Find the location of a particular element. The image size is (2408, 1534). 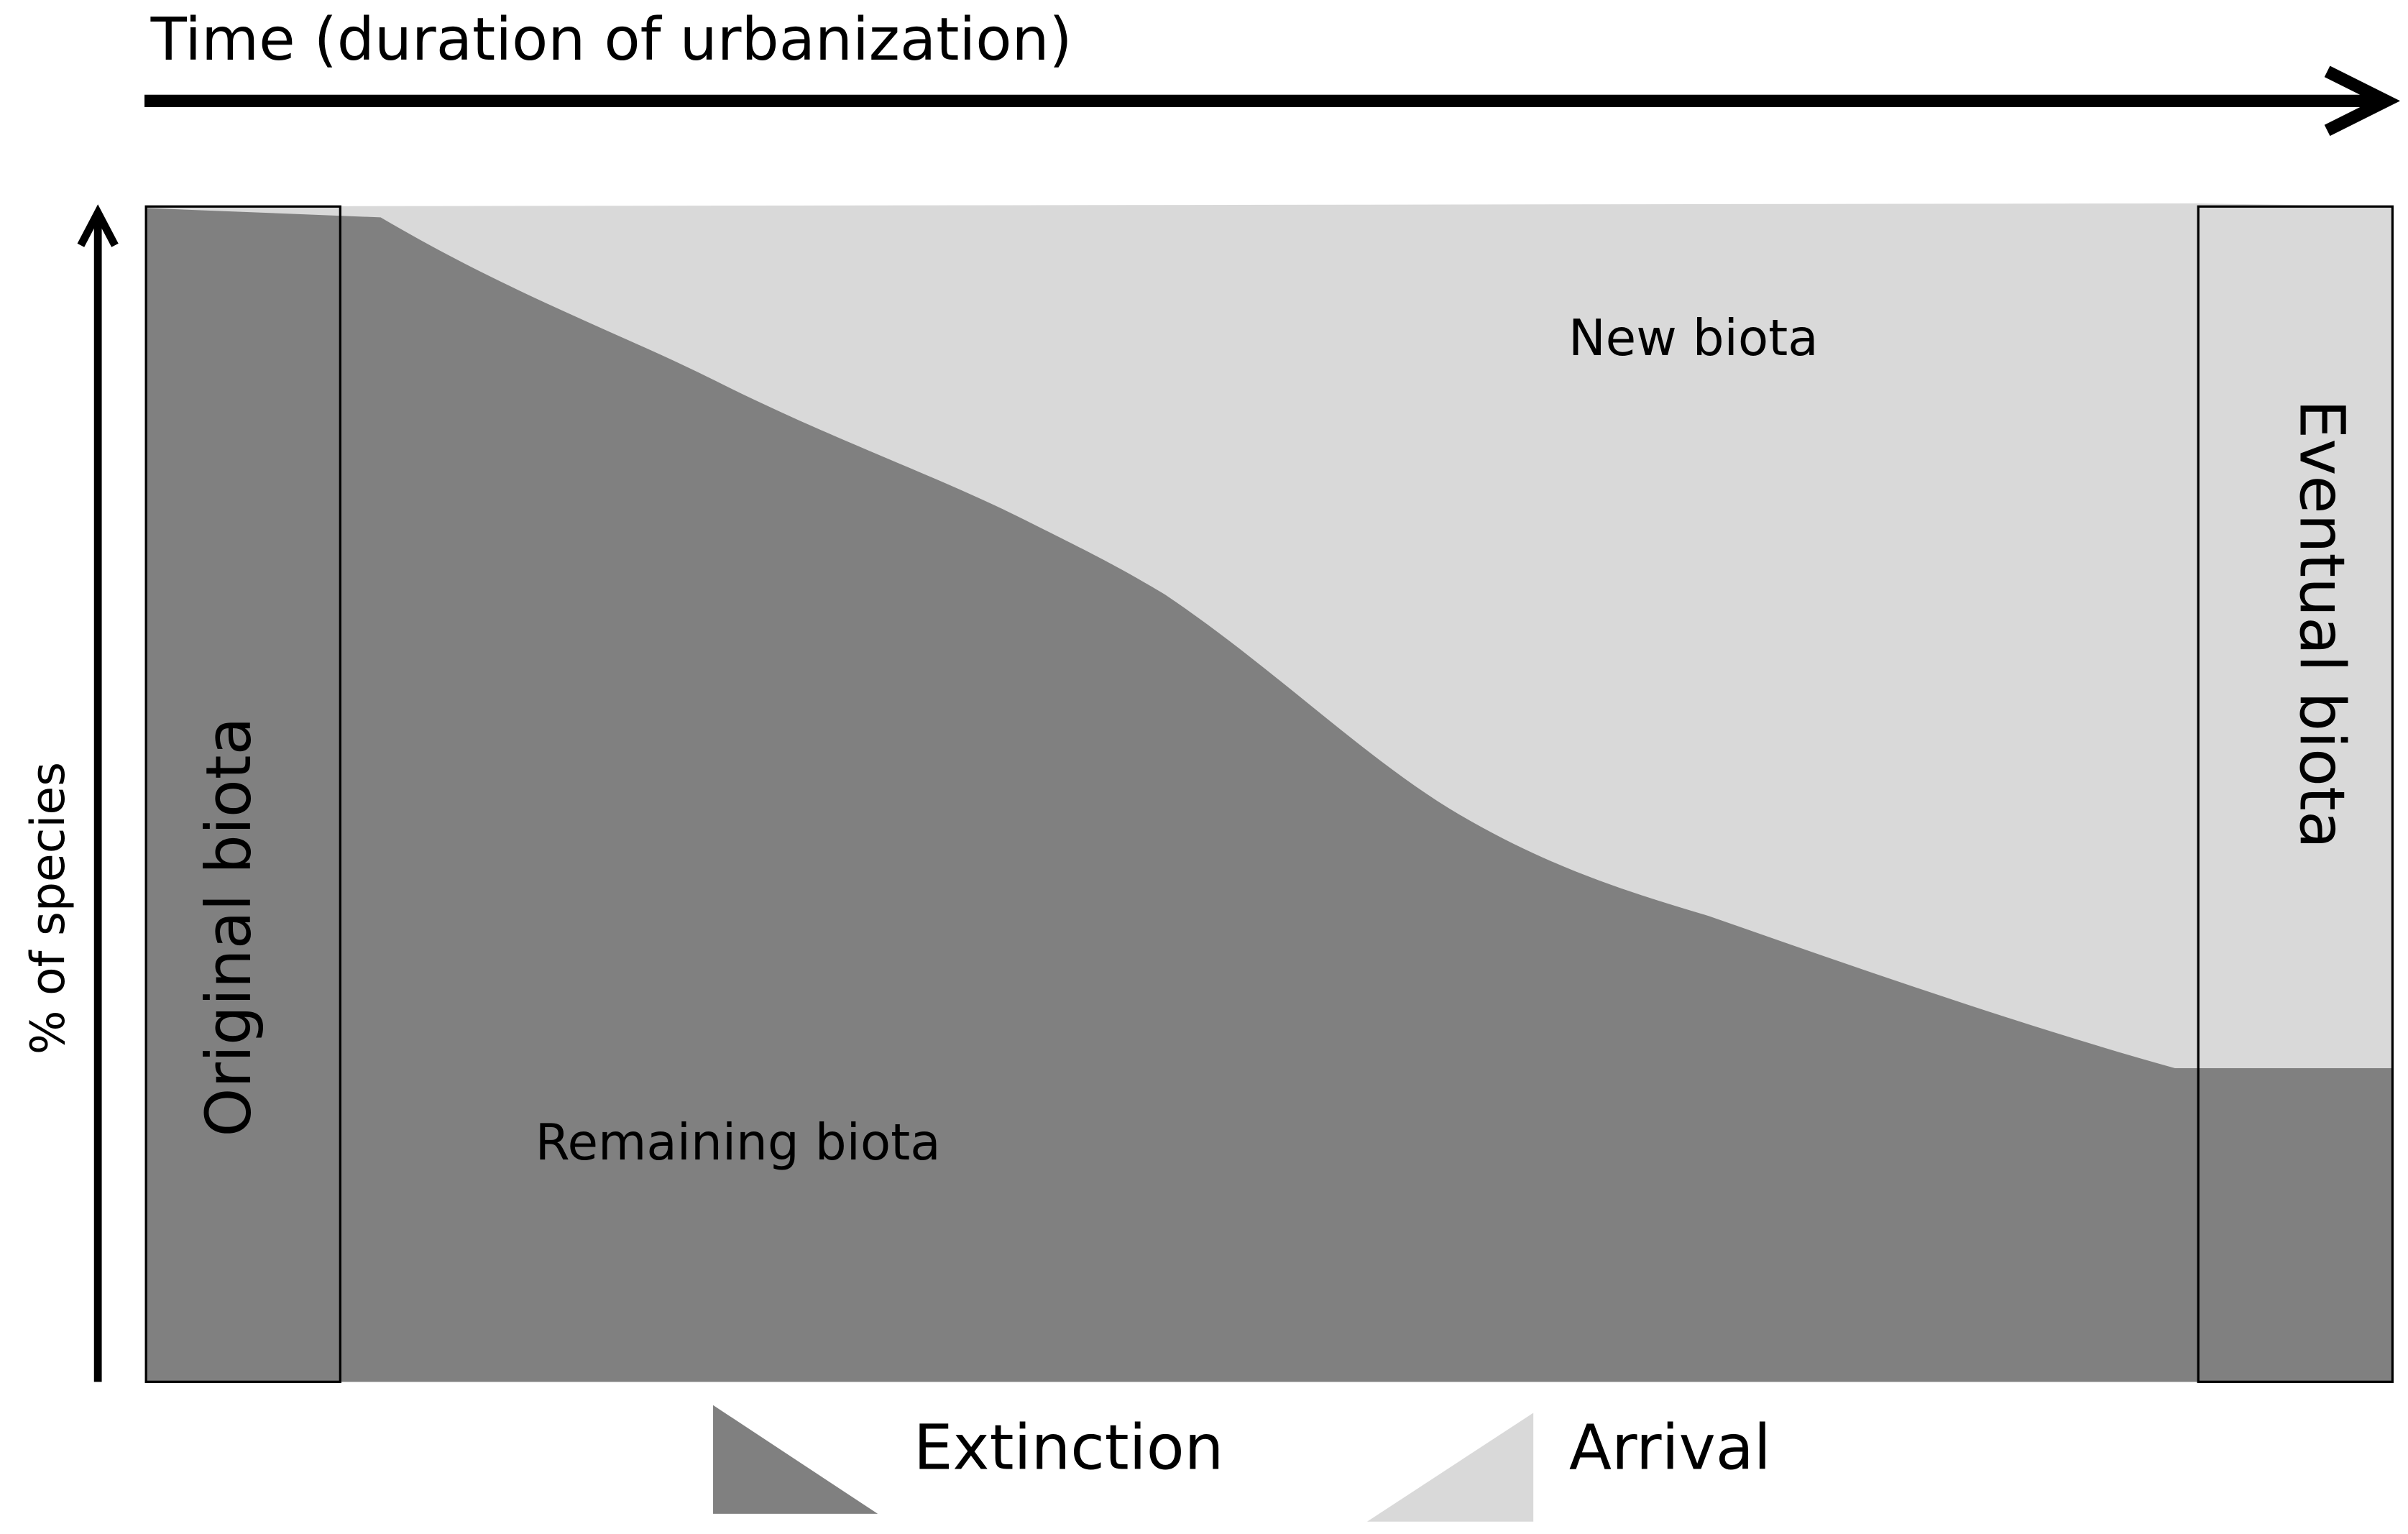

time-arrowhead is located at coordinates (2363, 101).